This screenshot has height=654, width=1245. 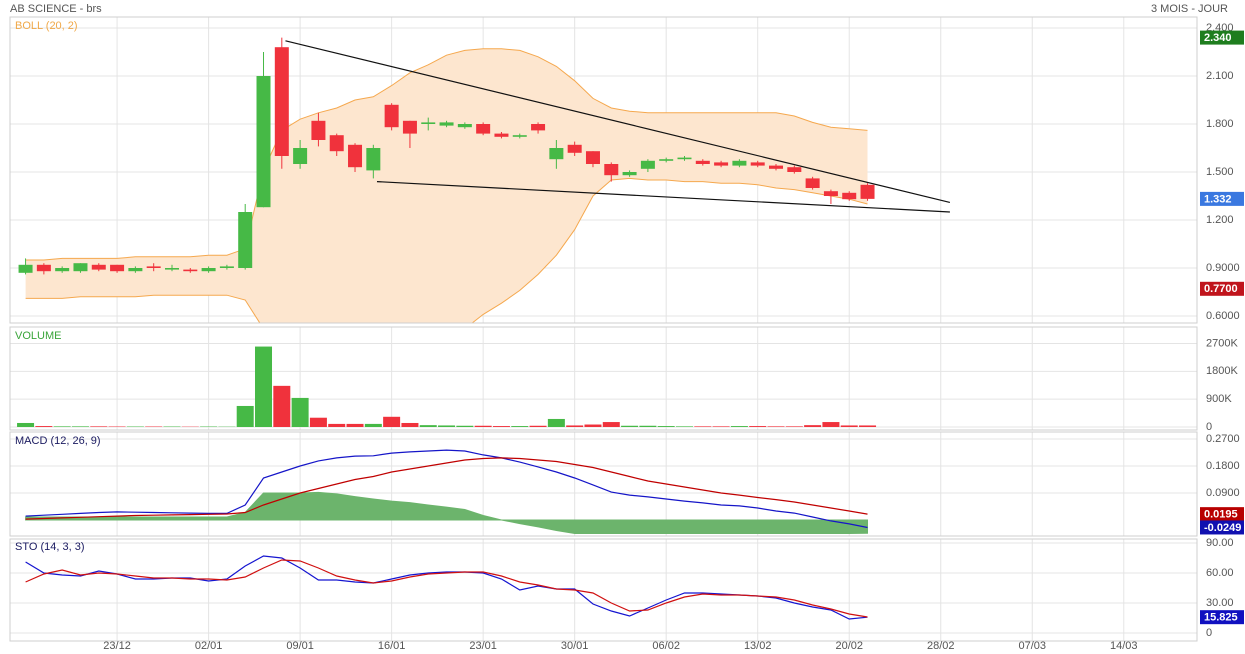 I want to click on y-tick-label: 1.500, so click(x=1220, y=172).